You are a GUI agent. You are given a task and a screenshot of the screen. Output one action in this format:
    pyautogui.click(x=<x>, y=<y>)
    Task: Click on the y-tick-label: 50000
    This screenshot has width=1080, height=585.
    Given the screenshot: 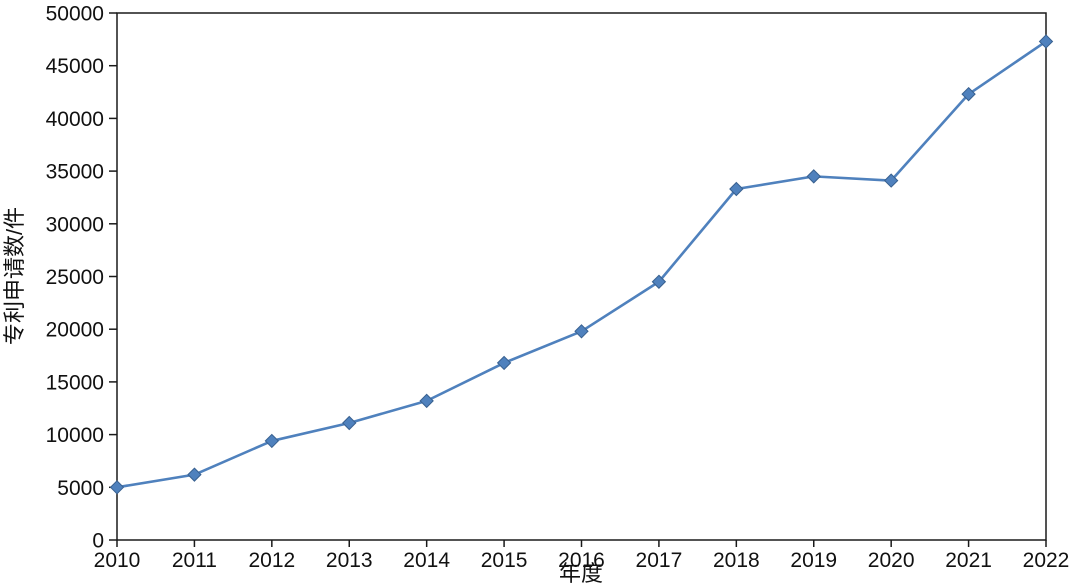 What is the action you would take?
    pyautogui.click(x=75, y=14)
    